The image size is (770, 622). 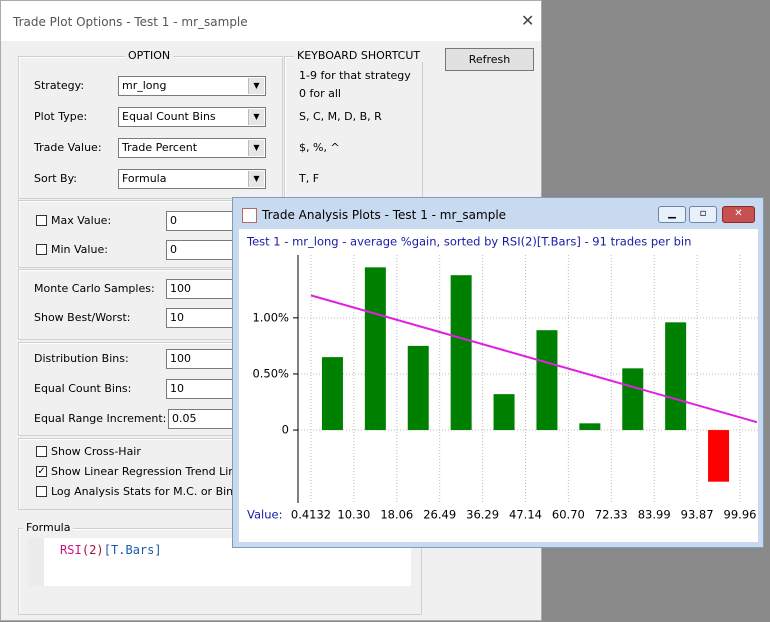 What do you see at coordinates (396, 515) in the screenshot?
I see `x-tick-label: 18.06` at bounding box center [396, 515].